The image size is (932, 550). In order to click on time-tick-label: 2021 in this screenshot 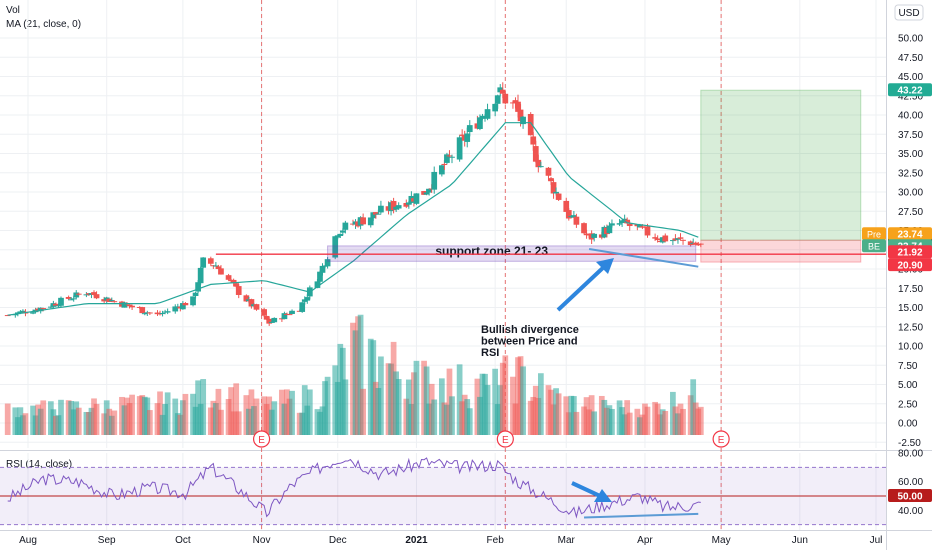, I will do `click(416, 540)`.